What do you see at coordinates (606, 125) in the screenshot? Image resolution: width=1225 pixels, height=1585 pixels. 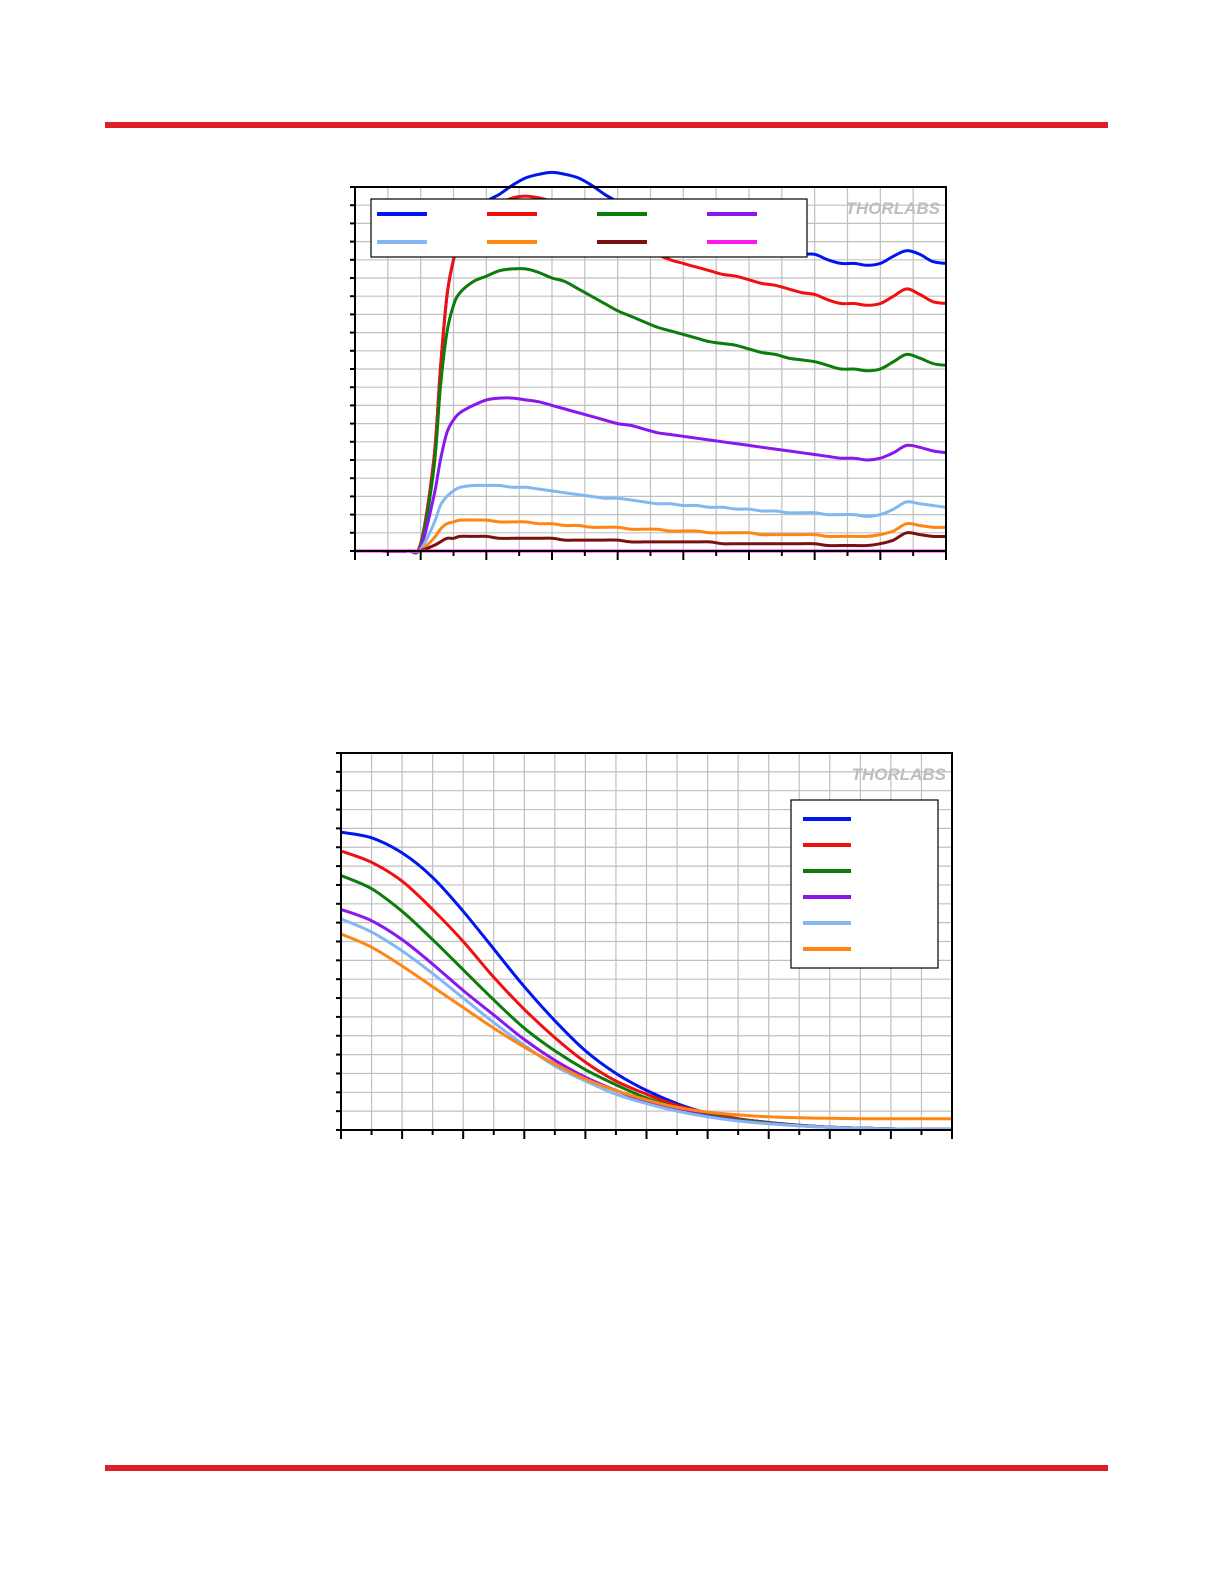 I see `header-rule` at bounding box center [606, 125].